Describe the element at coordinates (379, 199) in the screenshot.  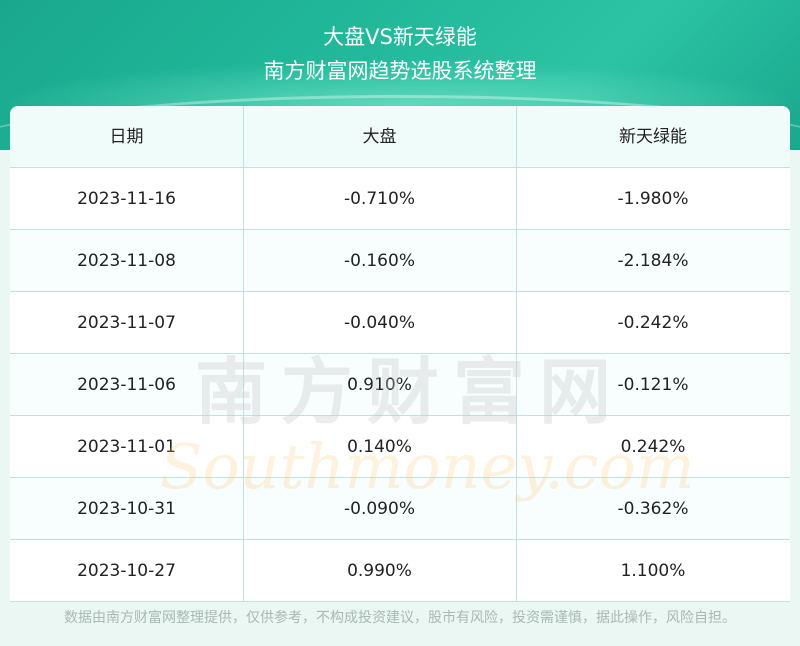
I see `value-cell: -0.710%` at that location.